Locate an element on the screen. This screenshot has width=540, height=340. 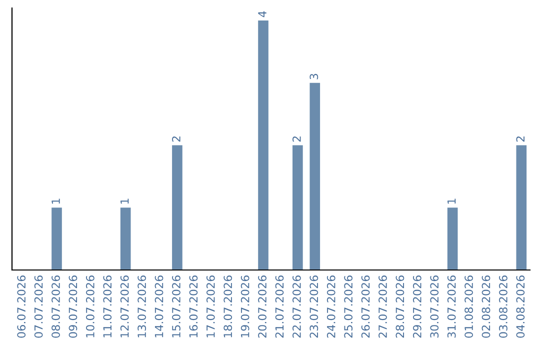
data-label: 4 is located at coordinates (262, 14).